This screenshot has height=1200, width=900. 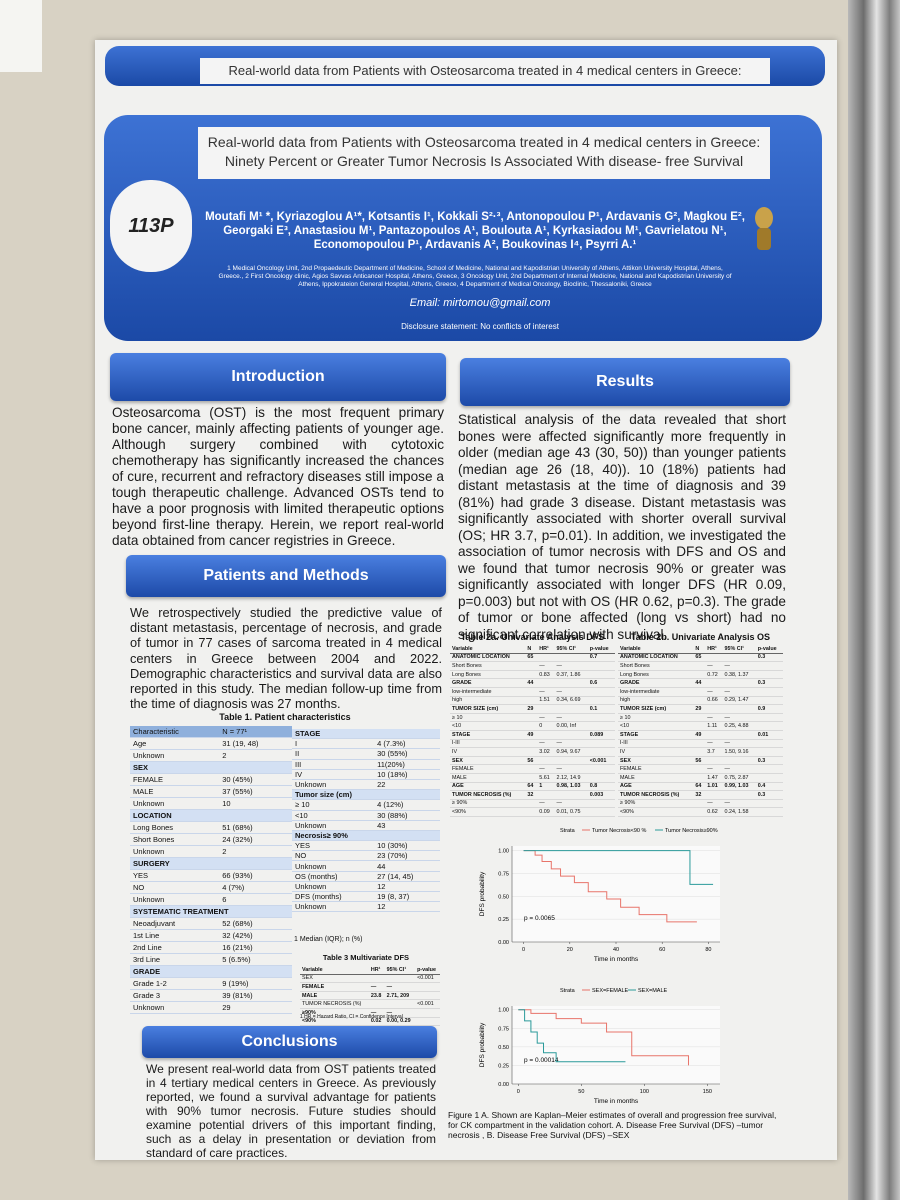 I want to click on table-cell: MALE, so click(x=656, y=778).